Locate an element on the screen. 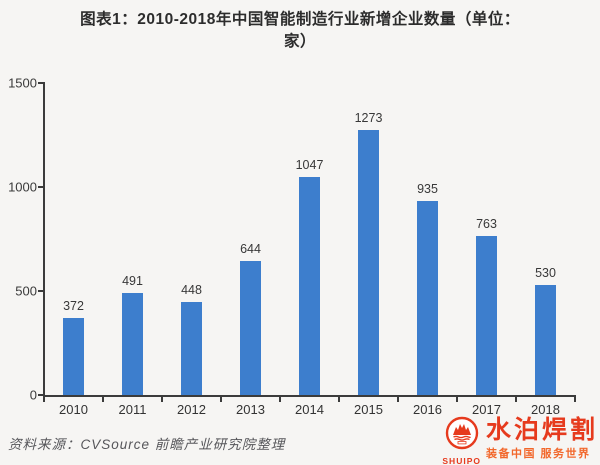  x-axis-label: 2016 is located at coordinates (427, 409).